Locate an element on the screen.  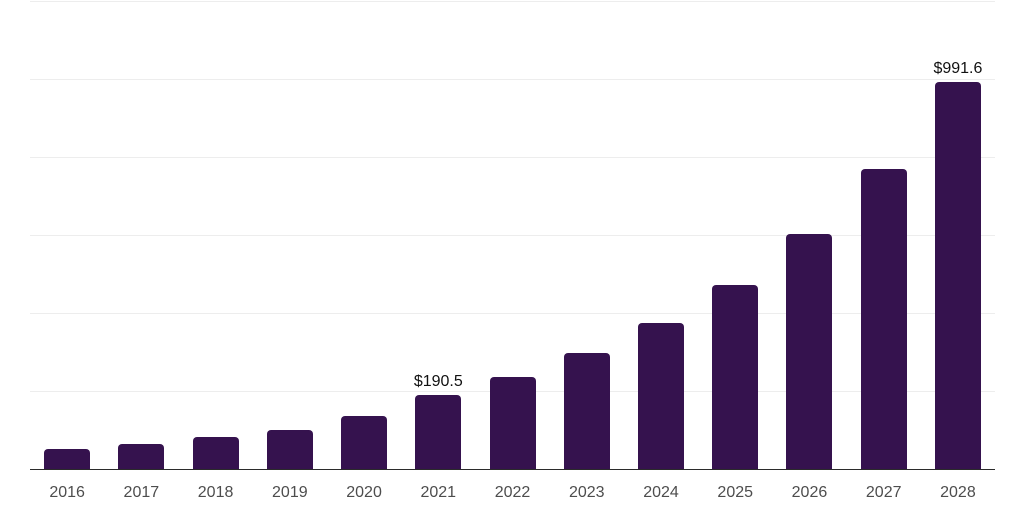
x-tick-label: 2017 is located at coordinates (141, 492).